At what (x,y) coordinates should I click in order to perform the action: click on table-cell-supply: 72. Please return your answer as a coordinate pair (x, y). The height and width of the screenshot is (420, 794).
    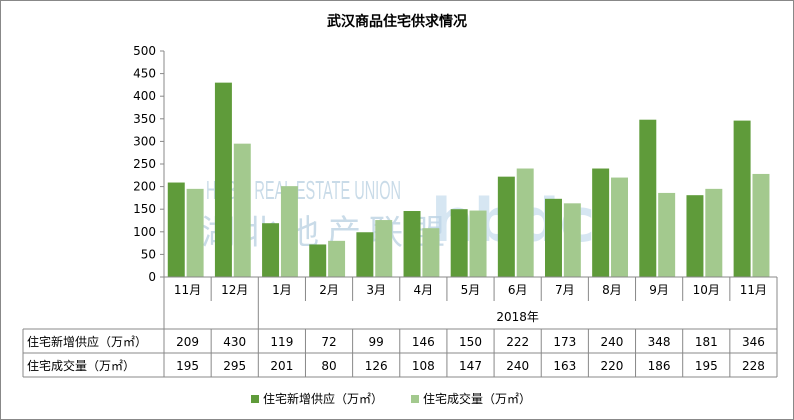
    Looking at the image, I should click on (328, 342).